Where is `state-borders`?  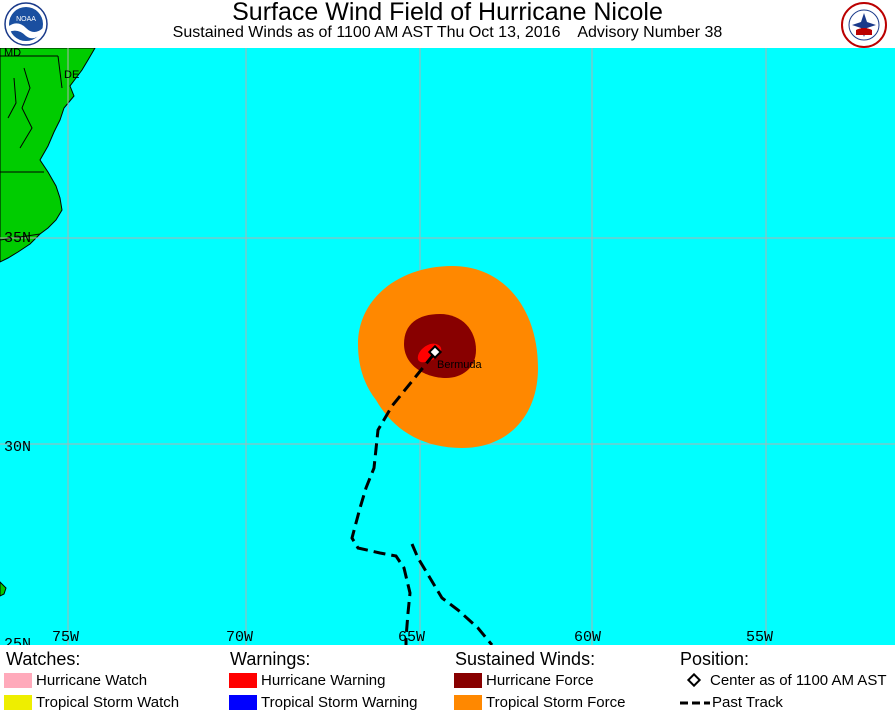
state-borders is located at coordinates (31, 148).